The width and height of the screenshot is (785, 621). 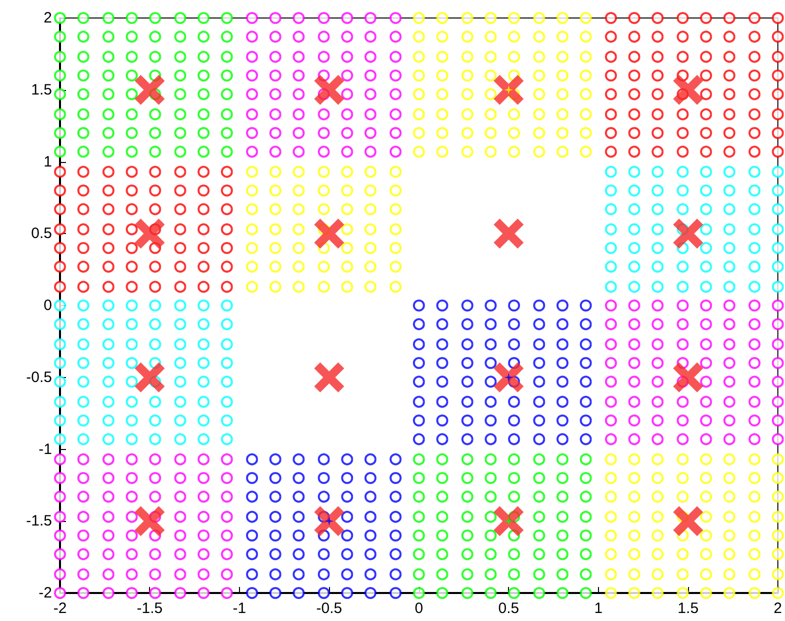 What do you see at coordinates (419, 608) in the screenshot?
I see `x-tick-label: 0` at bounding box center [419, 608].